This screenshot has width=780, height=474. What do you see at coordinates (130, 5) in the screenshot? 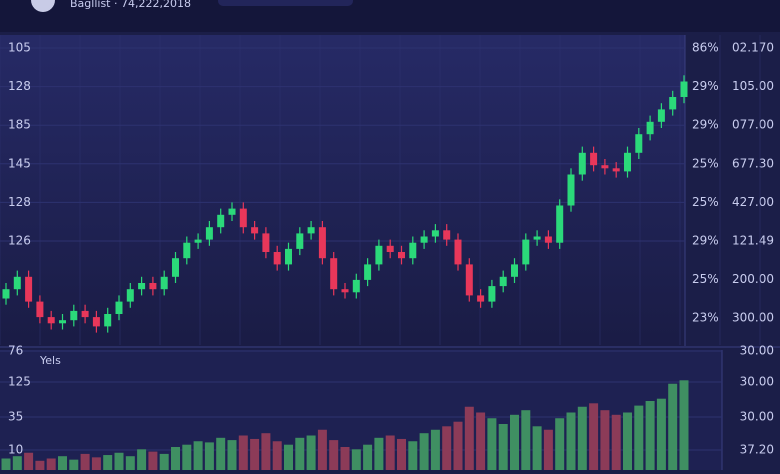
I see `header-title: Bagllist · 74,222,2018` at bounding box center [130, 5].